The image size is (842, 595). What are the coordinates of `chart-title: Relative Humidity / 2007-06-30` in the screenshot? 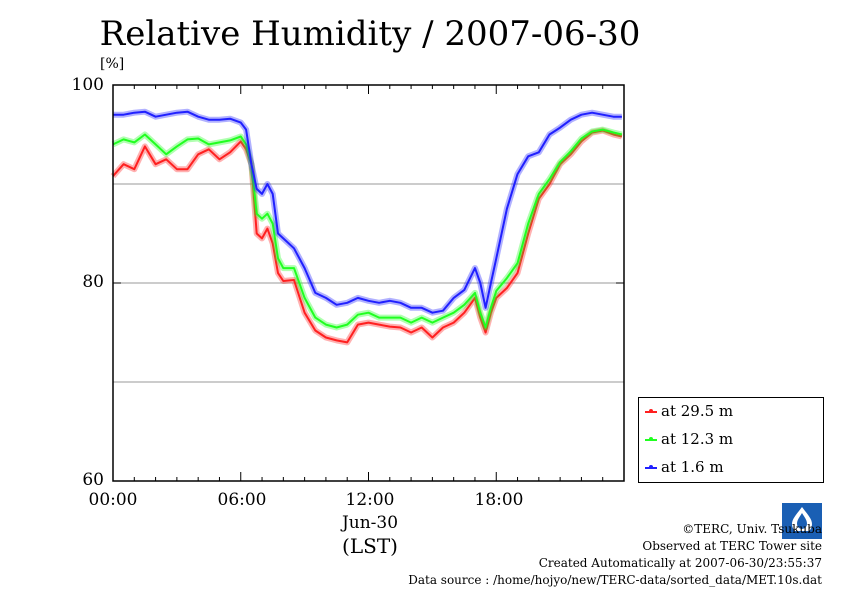 It's located at (370, 34).